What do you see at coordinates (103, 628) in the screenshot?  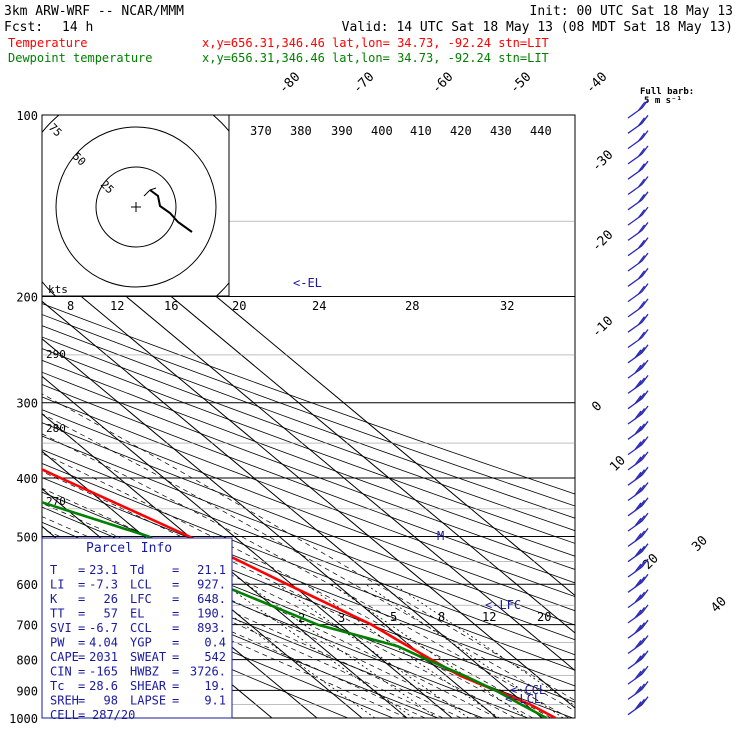 I see `parcel-stat-value: -6.7` at bounding box center [103, 628].